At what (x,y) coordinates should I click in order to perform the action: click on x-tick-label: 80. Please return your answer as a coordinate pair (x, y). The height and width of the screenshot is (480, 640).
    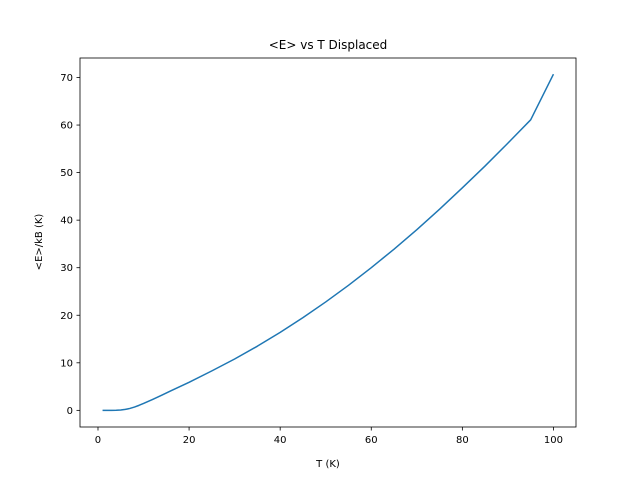
    Looking at the image, I should click on (462, 440).